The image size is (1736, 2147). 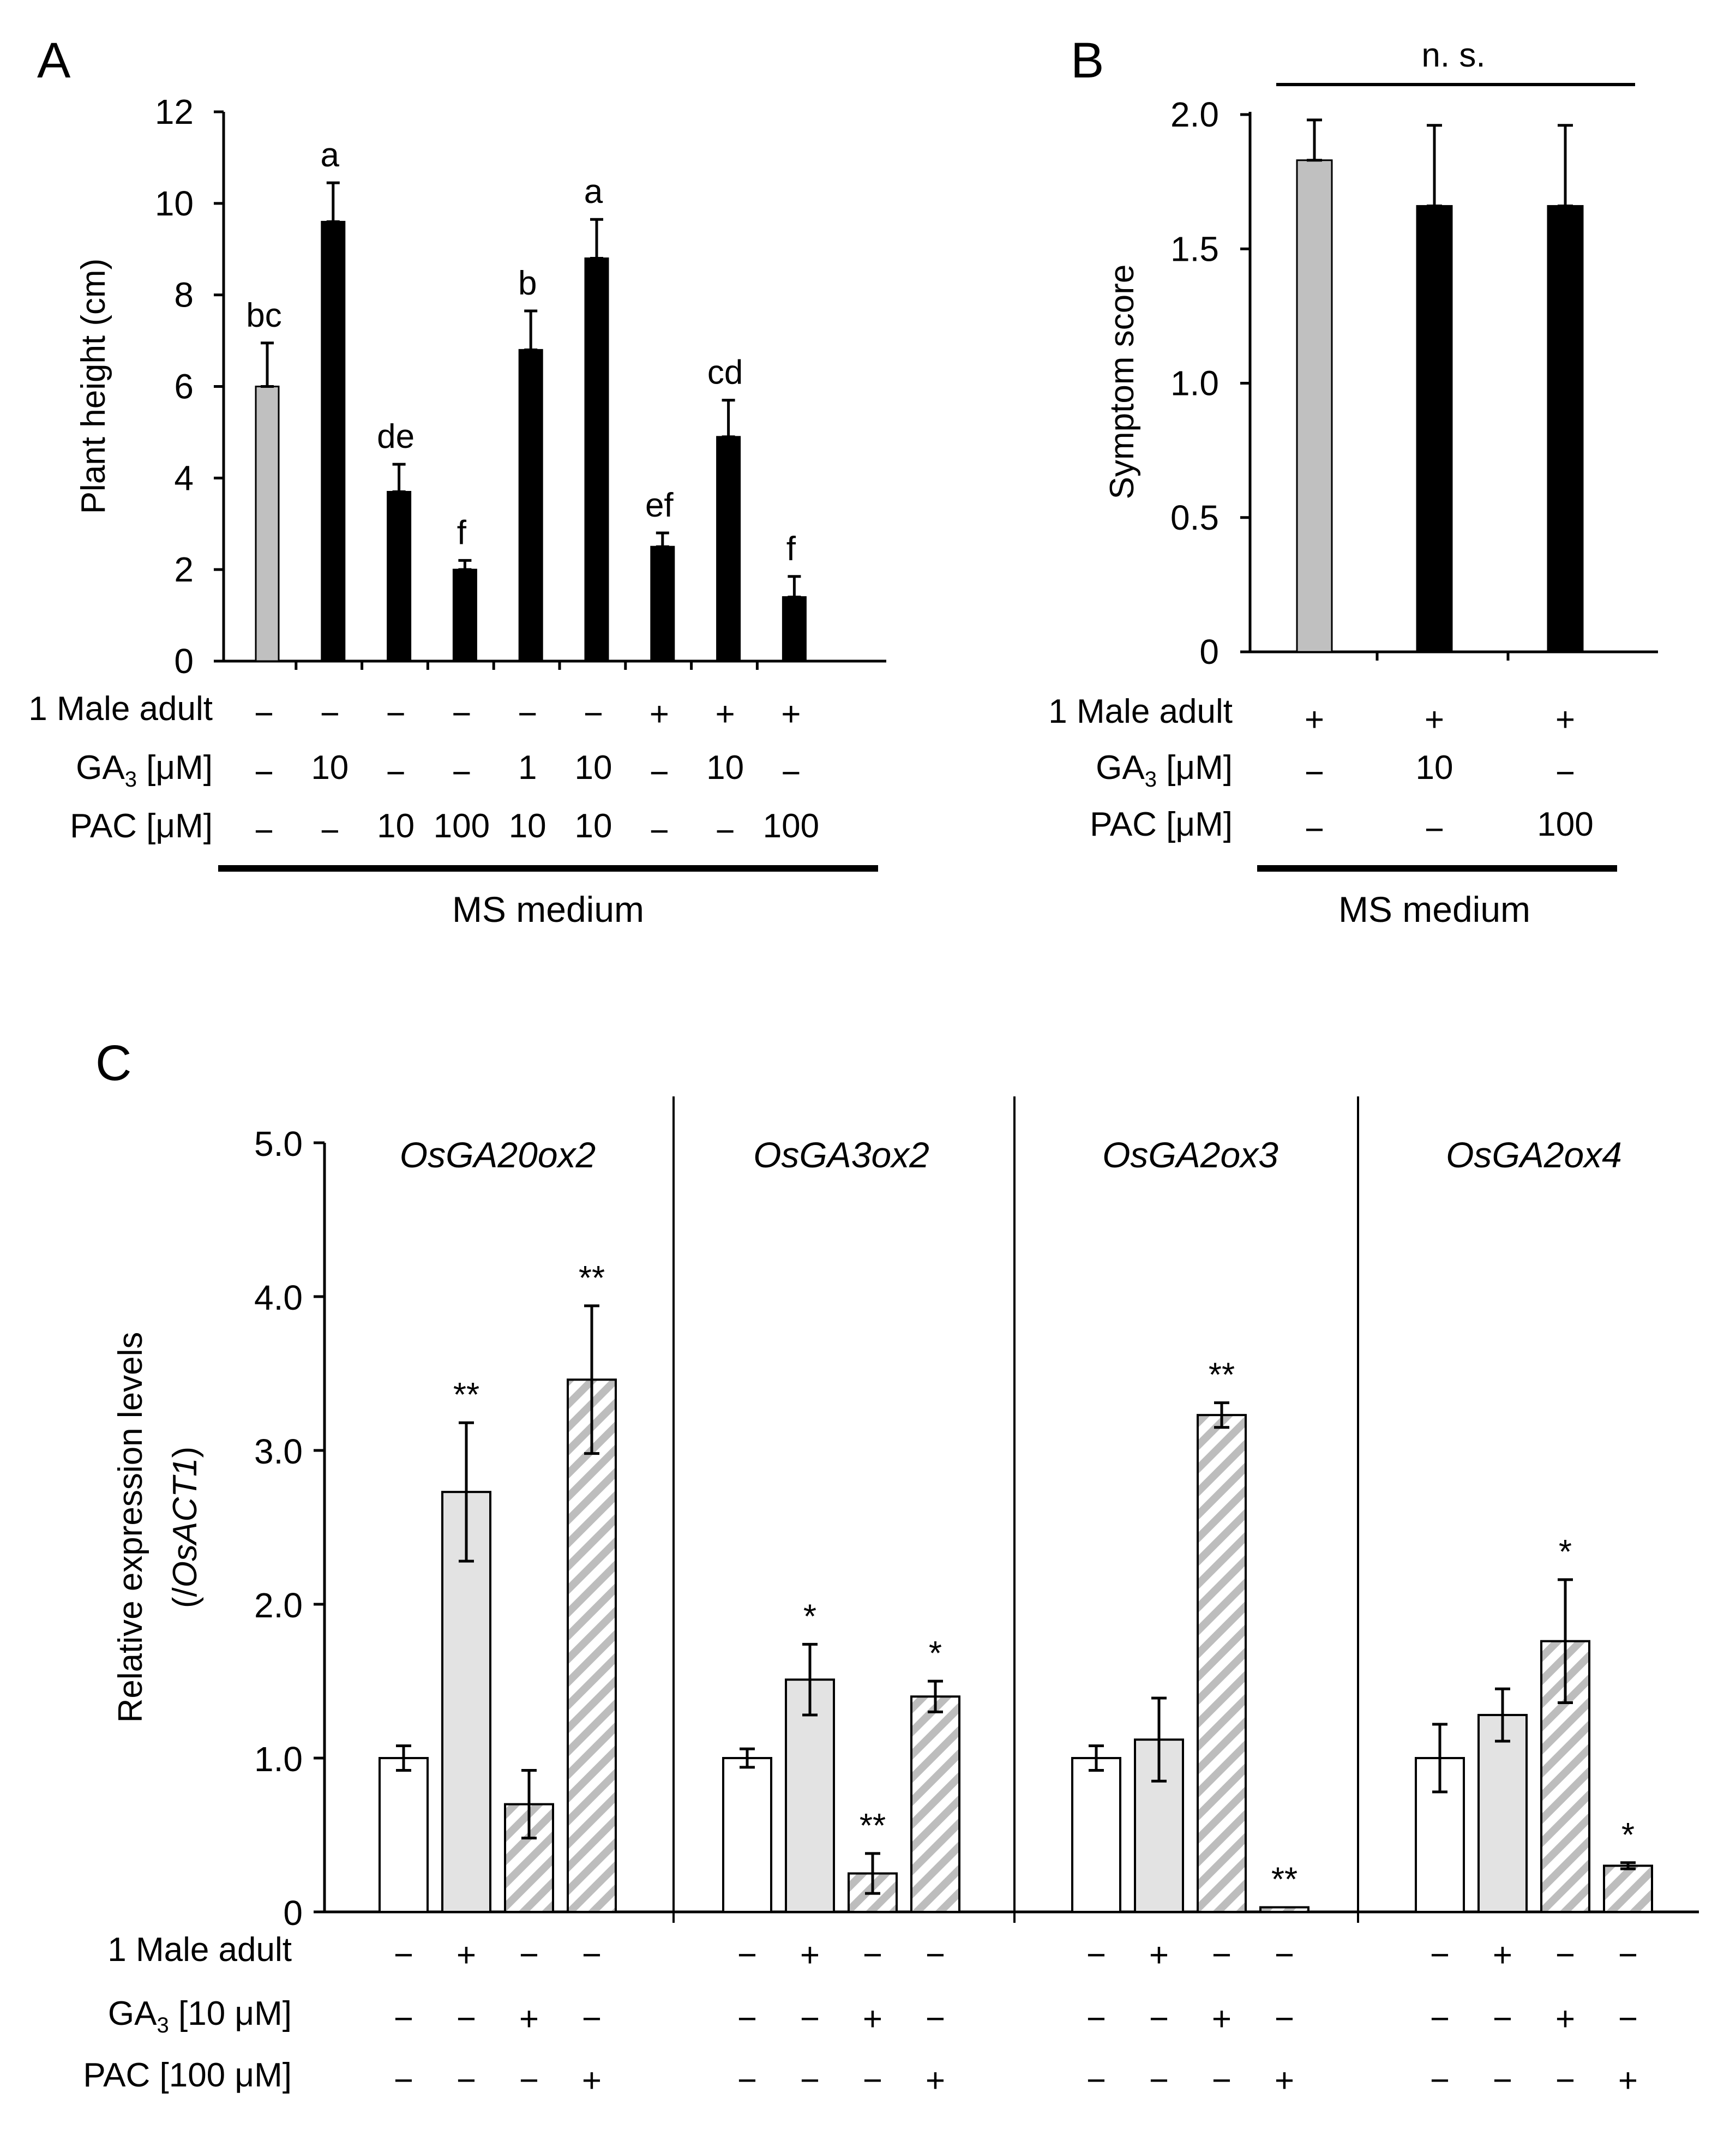 What do you see at coordinates (1440, 390) in the screenshot?
I see `panel-b-bars` at bounding box center [1440, 390].